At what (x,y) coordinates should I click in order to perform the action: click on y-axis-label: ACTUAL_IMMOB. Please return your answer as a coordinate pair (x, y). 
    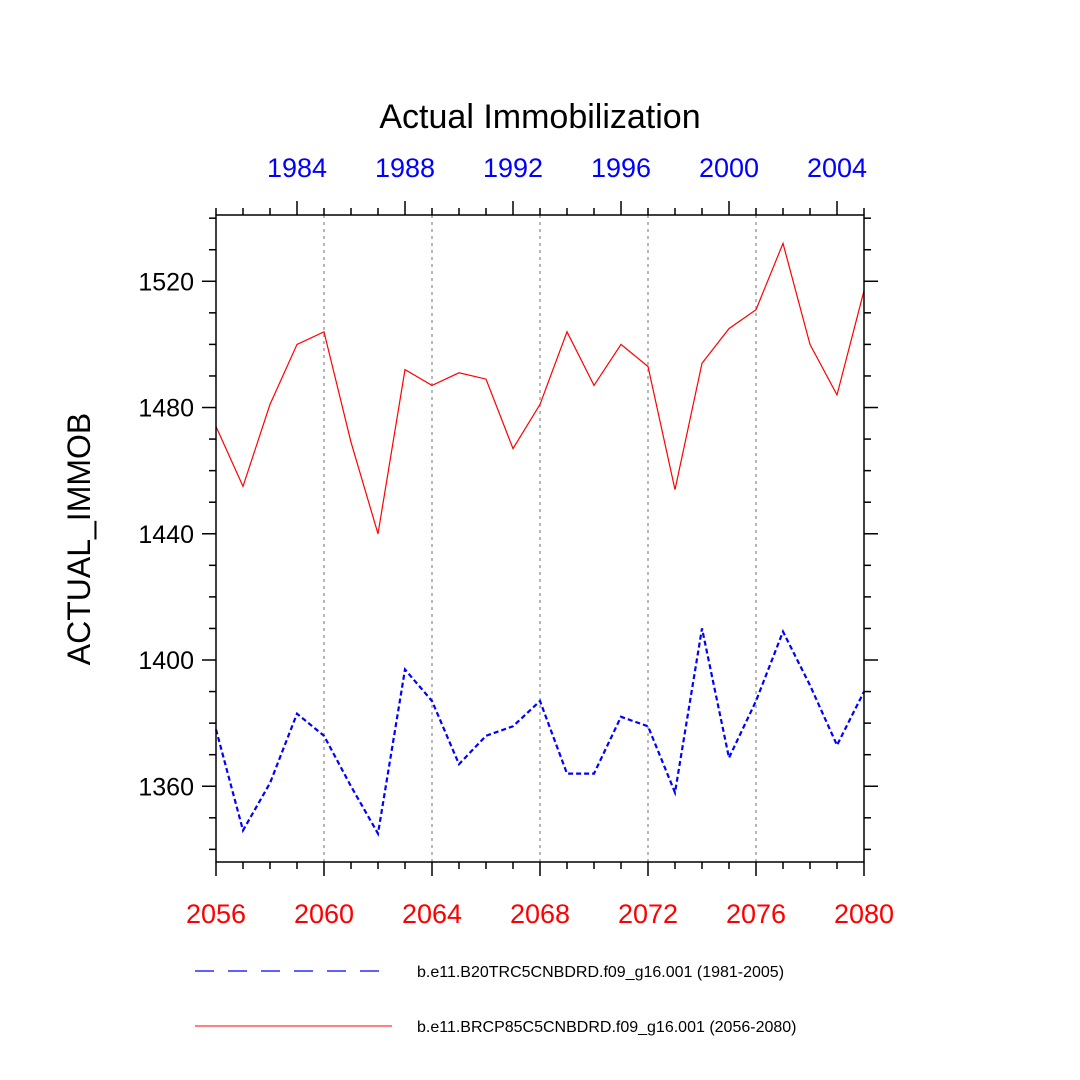
    Looking at the image, I should click on (79, 539).